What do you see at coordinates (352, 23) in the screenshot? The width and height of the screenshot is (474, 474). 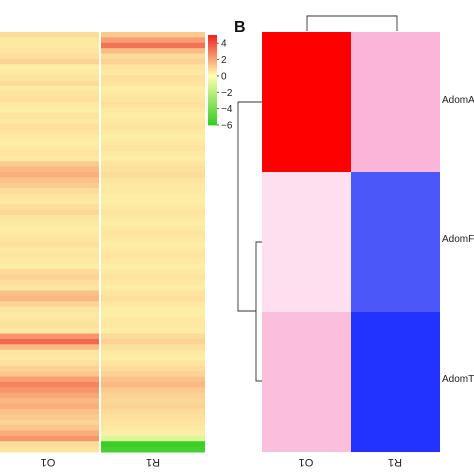 I see `column-dendrogram` at bounding box center [352, 23].